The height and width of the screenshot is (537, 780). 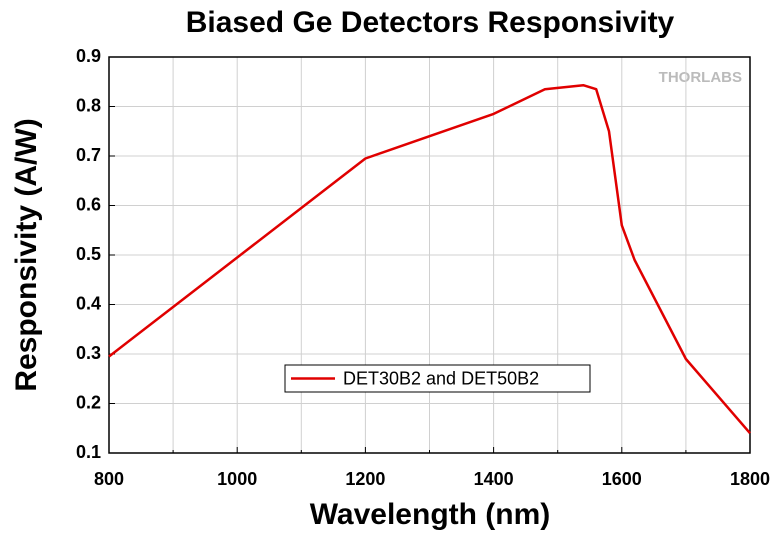 What do you see at coordinates (430, 22) in the screenshot?
I see `chart-title: Biased Ge Detectors Responsivity` at bounding box center [430, 22].